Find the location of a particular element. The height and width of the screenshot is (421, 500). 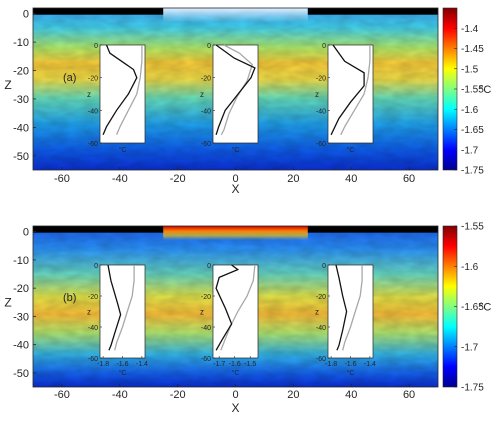

inset-x-tick-label: -1.7 is located at coordinates (219, 364).